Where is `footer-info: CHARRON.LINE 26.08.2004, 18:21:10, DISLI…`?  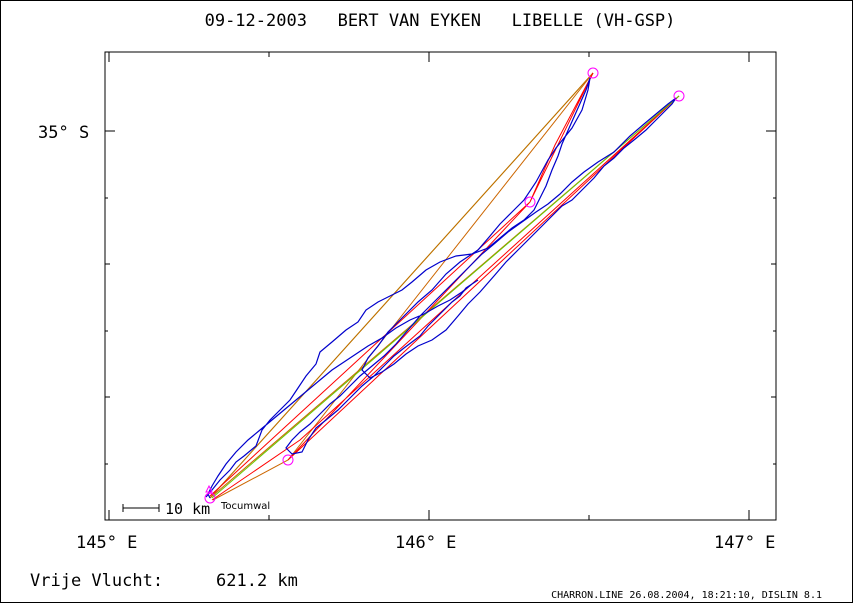 footer-info: CHARRON.LINE 26.08.2004, 18:21:10, DISLI… is located at coordinates (686, 595).